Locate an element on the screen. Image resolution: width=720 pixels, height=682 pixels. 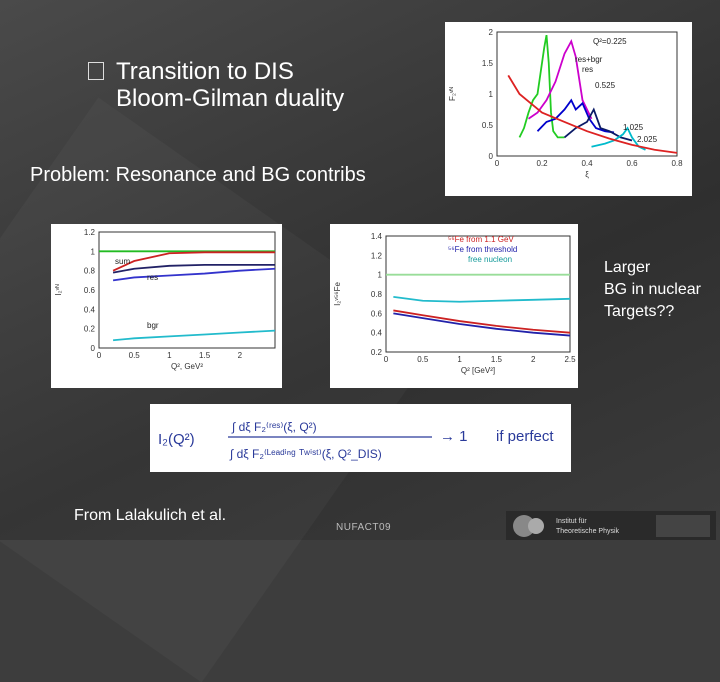
university-seal-icon is located at coordinates (683, 526).